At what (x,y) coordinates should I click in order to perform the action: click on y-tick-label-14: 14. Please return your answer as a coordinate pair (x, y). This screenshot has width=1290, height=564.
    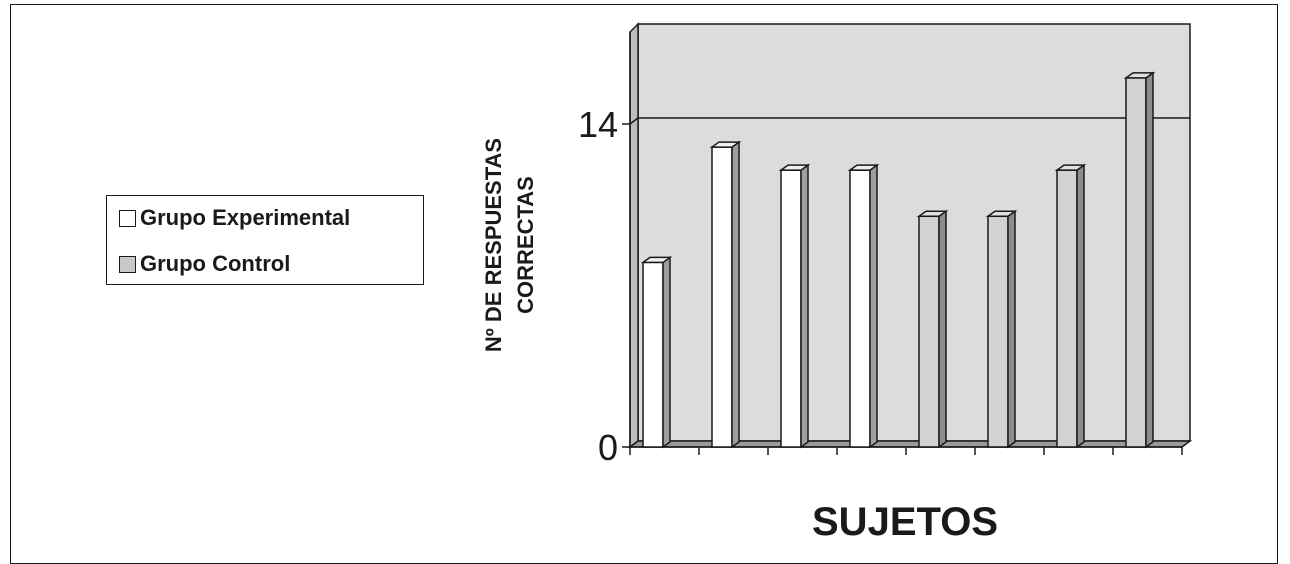
    Looking at the image, I should click on (598, 124).